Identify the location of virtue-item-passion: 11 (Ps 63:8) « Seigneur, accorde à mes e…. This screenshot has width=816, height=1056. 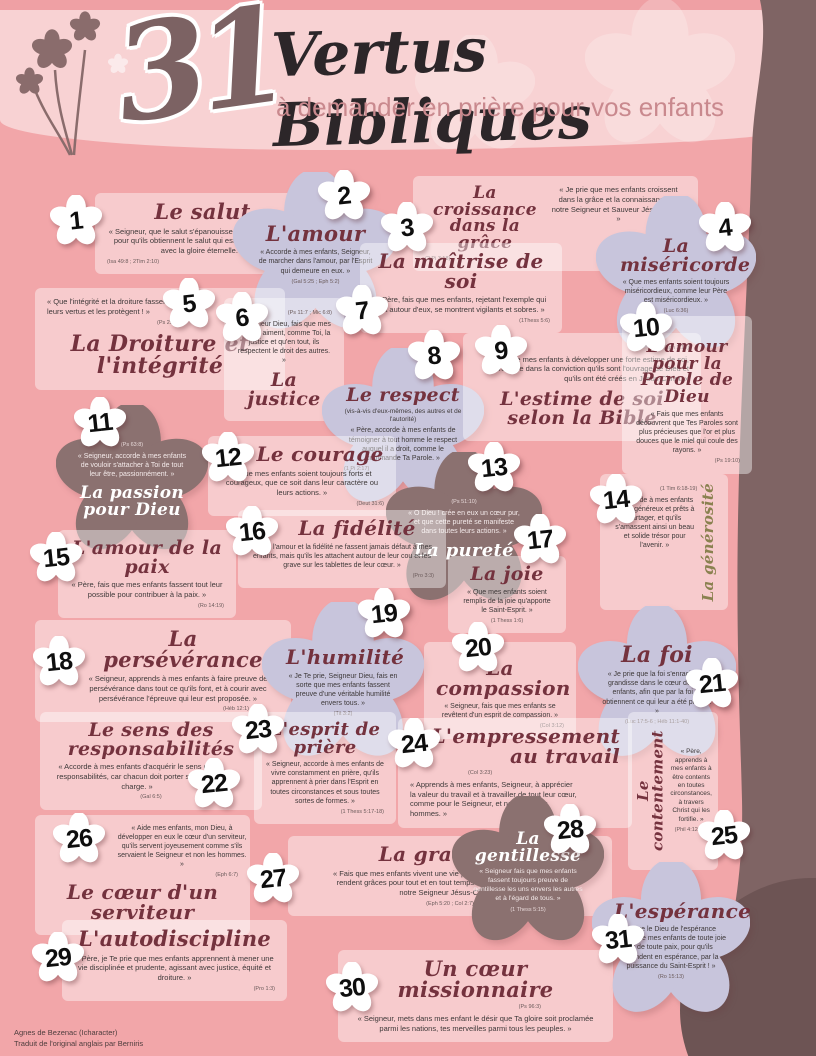
(132, 477).